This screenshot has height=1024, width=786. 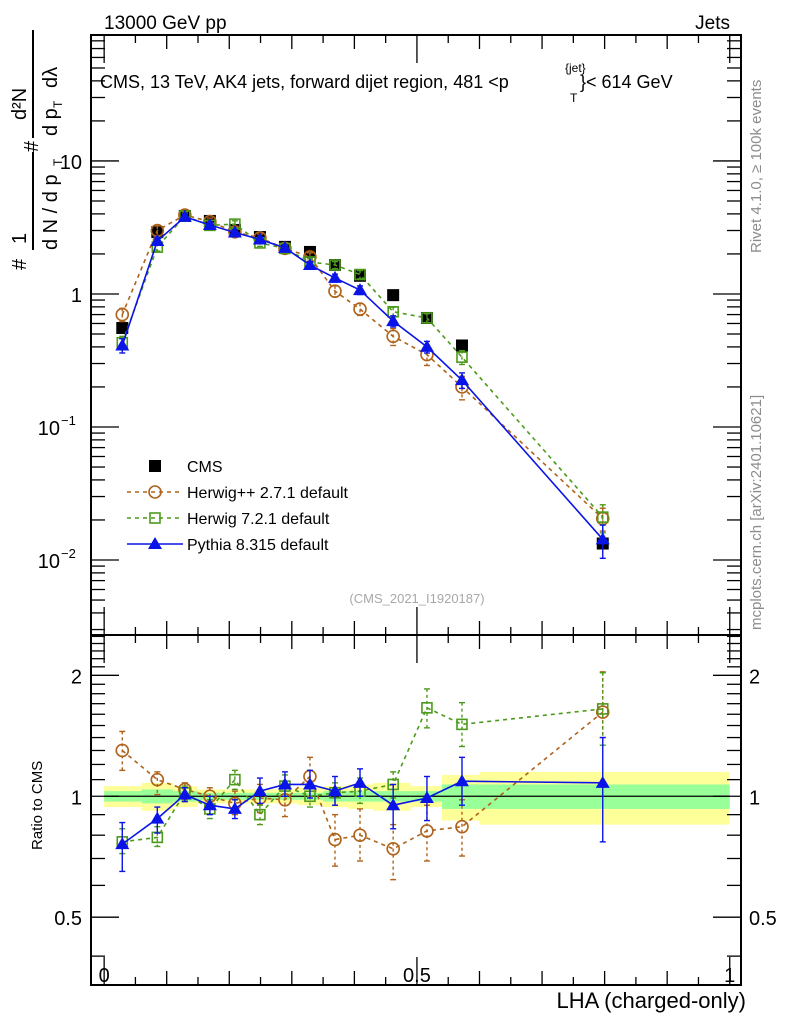 I want to click on ratio-y-tick-label-right: 2, so click(x=754, y=677).